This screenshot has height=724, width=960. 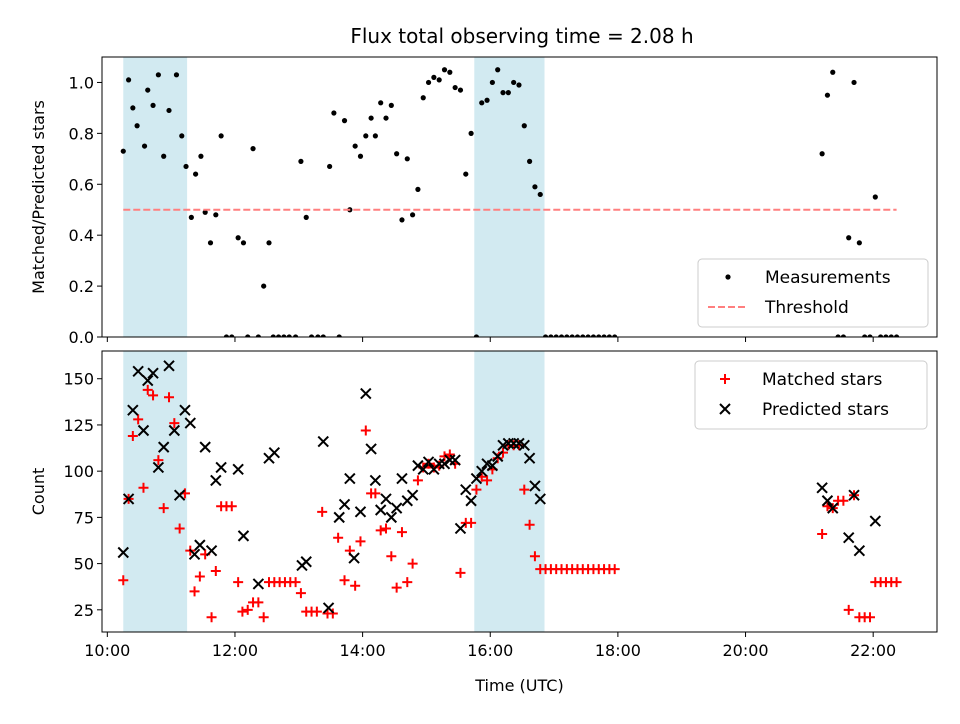 What do you see at coordinates (81, 235) in the screenshot?
I see `y-tick-label: 0.4` at bounding box center [81, 235].